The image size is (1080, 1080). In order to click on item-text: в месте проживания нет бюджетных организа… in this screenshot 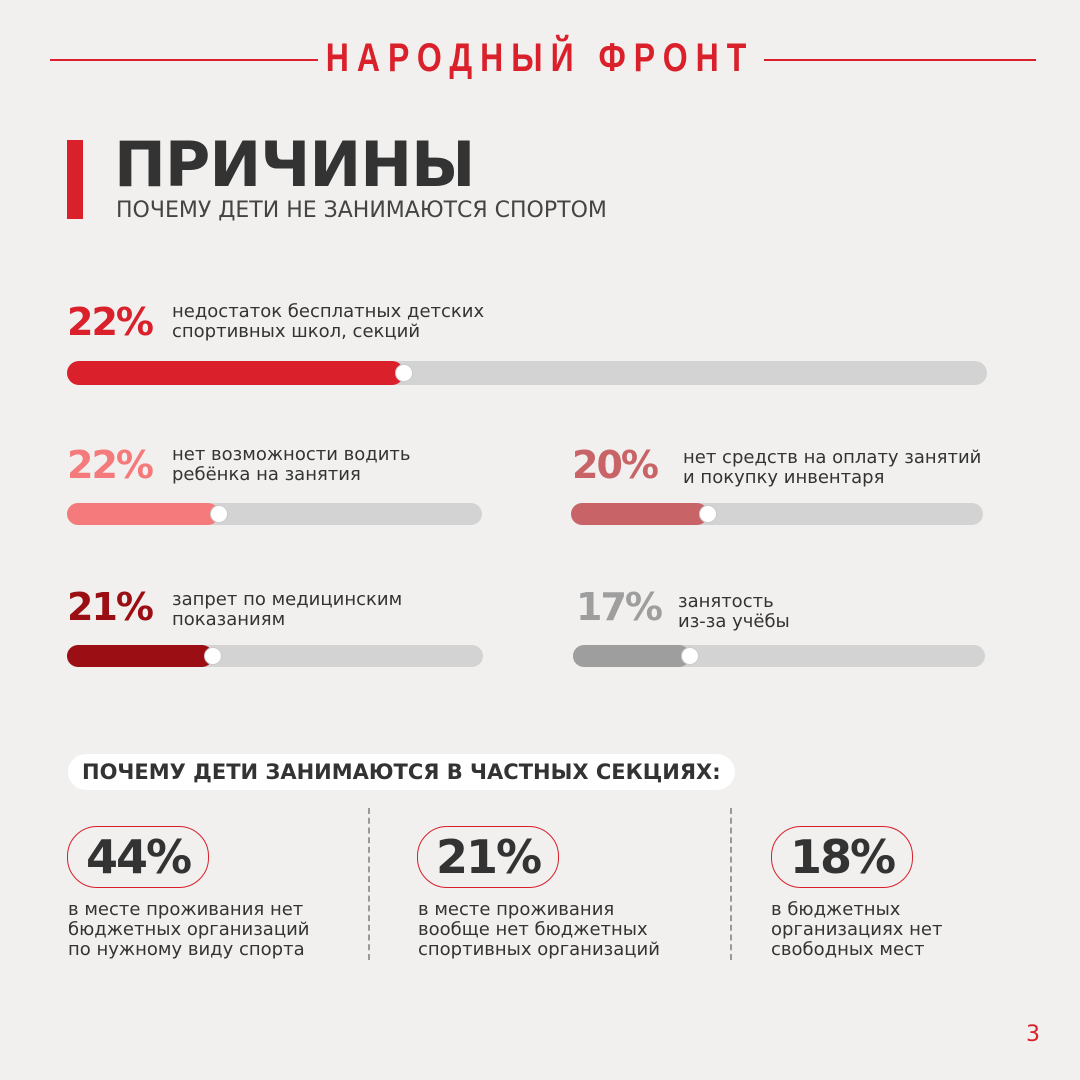, I will do `click(188, 930)`.